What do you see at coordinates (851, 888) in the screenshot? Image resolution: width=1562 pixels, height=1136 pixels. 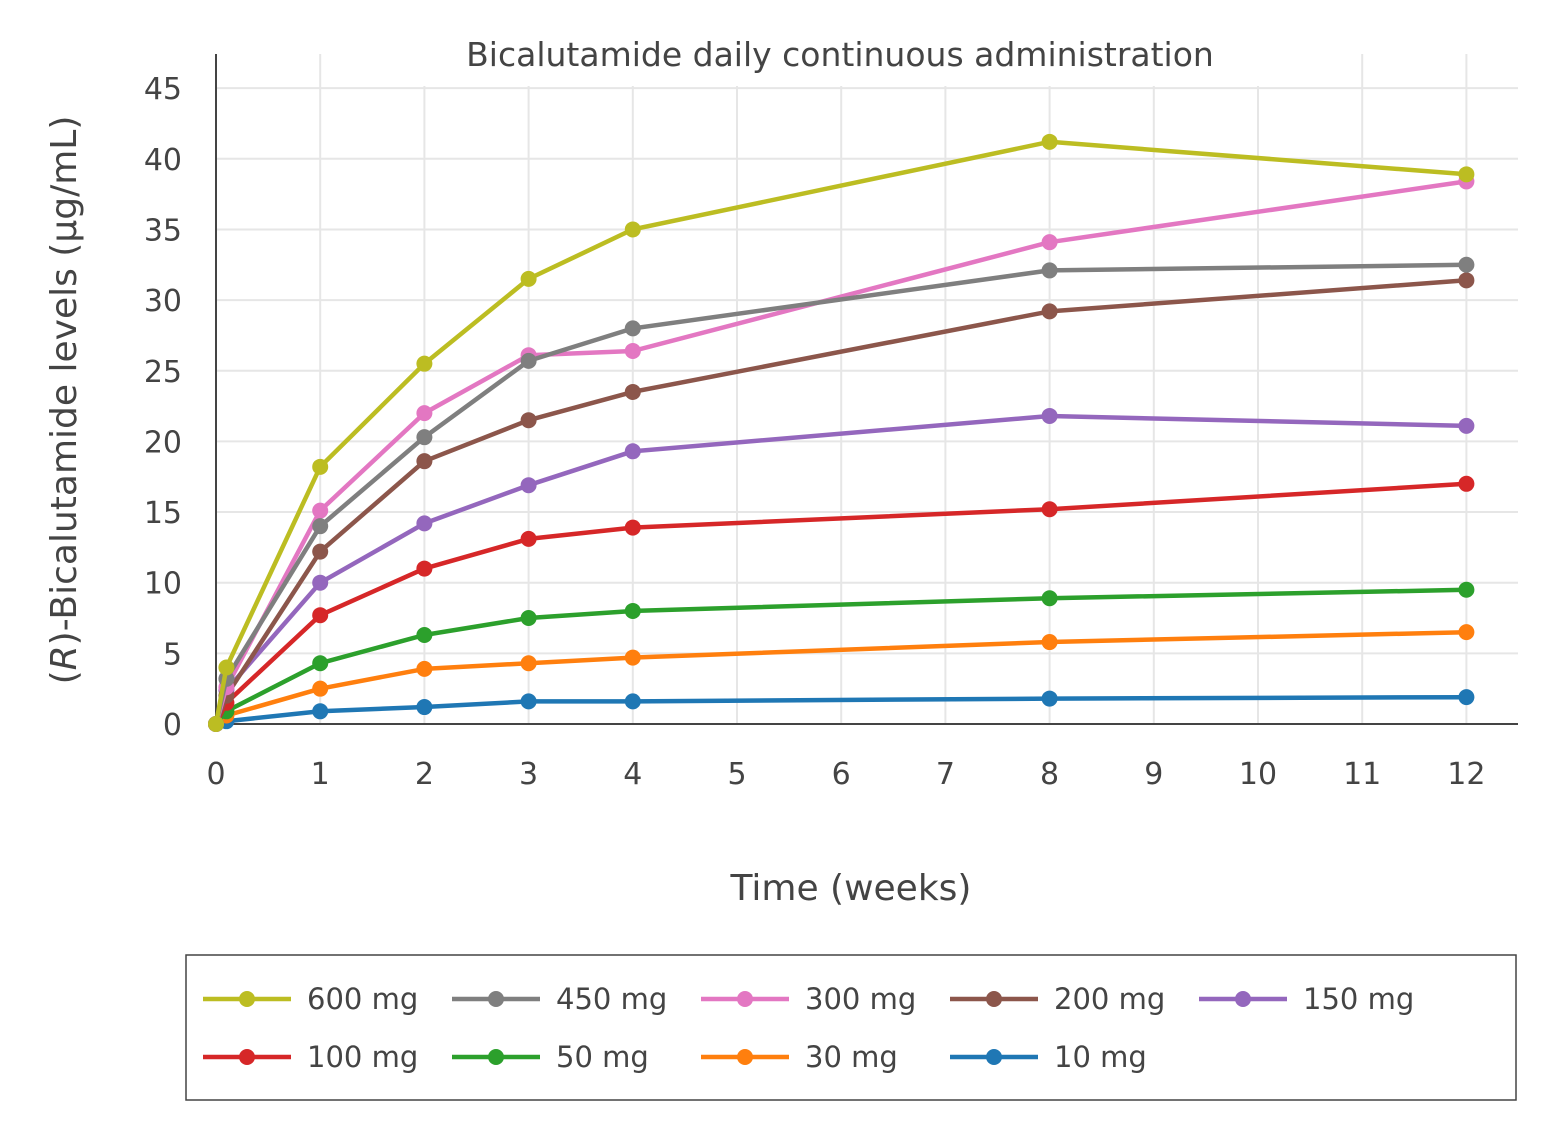 I see `x-axis-title: Time (weeks)` at bounding box center [851, 888].